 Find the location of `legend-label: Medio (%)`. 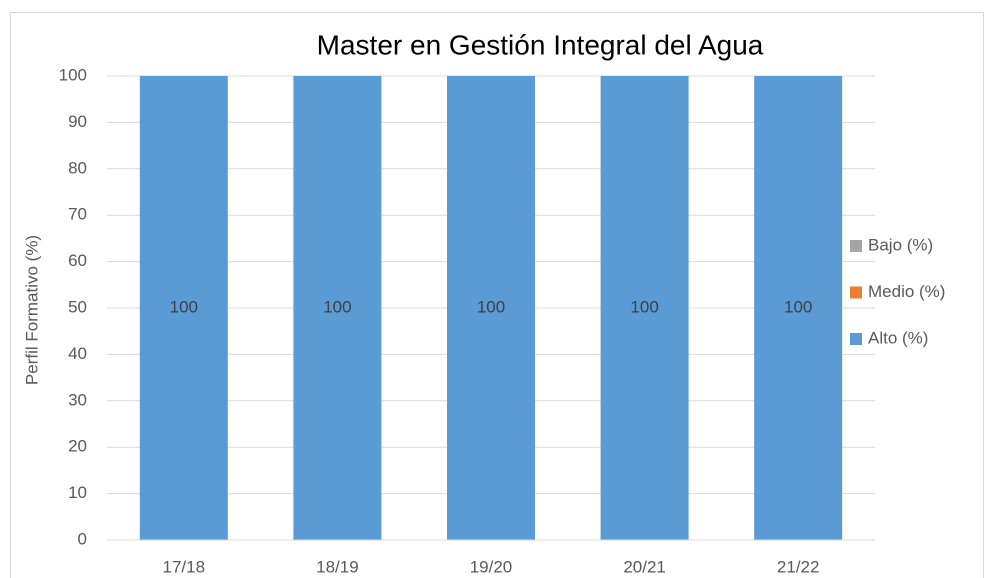

legend-label: Medio (%) is located at coordinates (906, 291).